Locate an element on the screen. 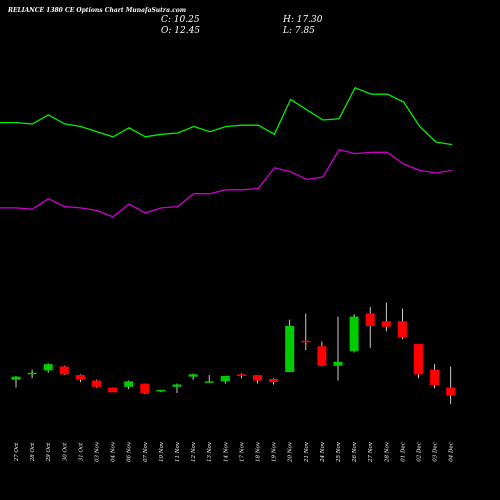 The height and width of the screenshot is (500, 500). x-tick-label: 11 Nov is located at coordinates (178, 451).